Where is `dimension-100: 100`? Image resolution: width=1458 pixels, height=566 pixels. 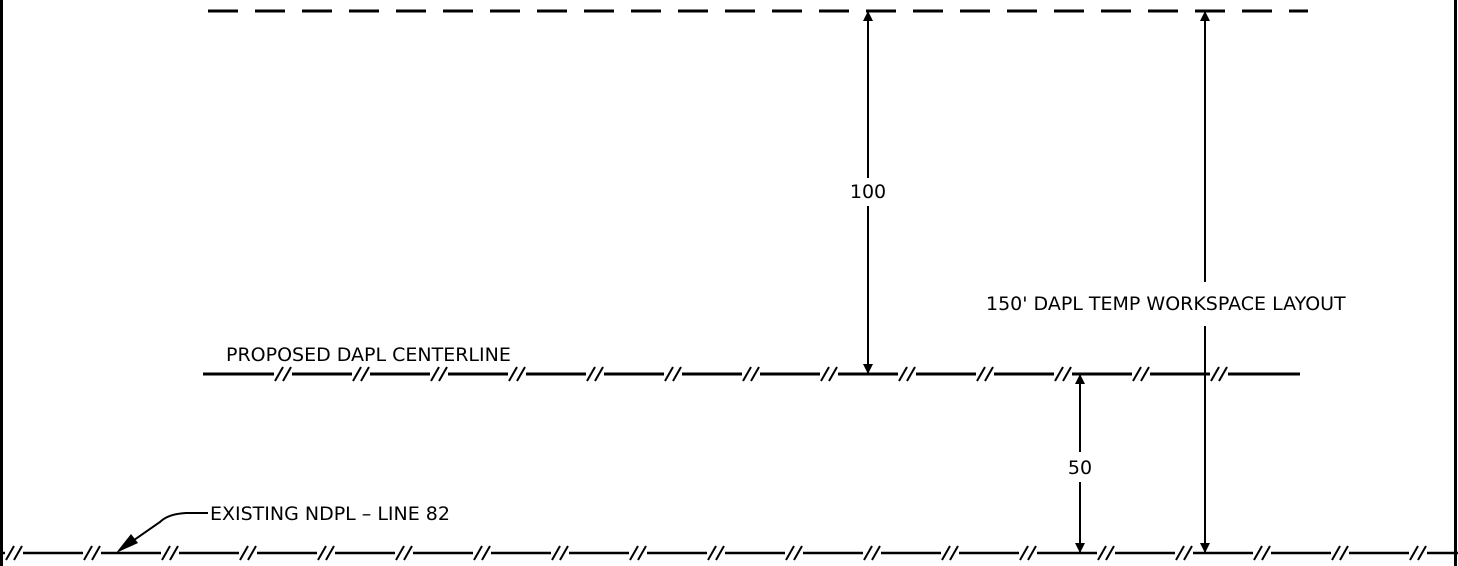
dimension-100: 100 is located at coordinates (868, 192).